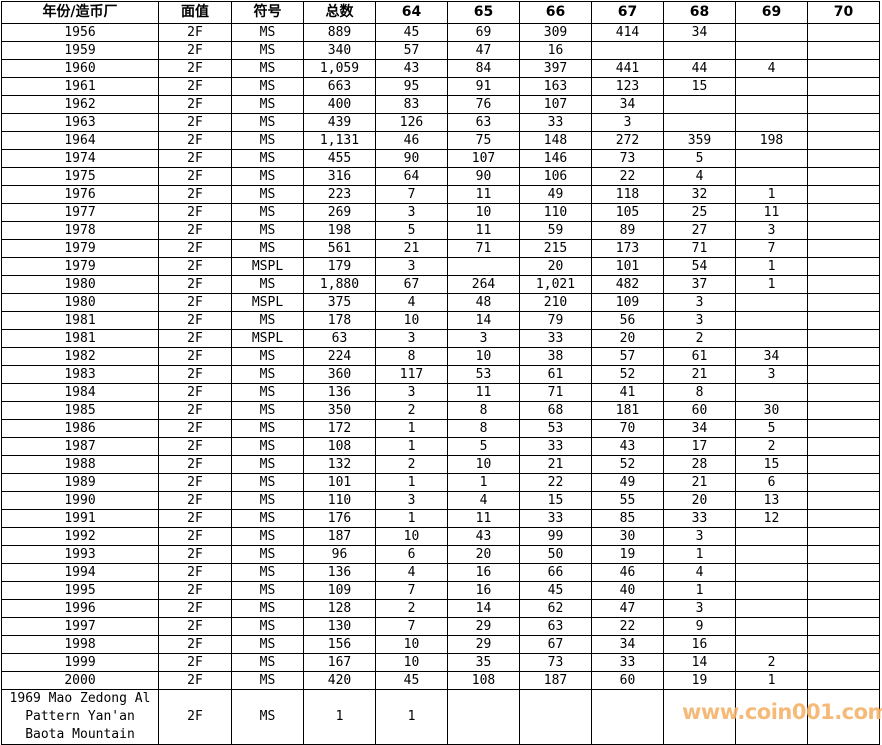  Describe the element at coordinates (339, 536) in the screenshot. I see `cell-total: 187` at that location.